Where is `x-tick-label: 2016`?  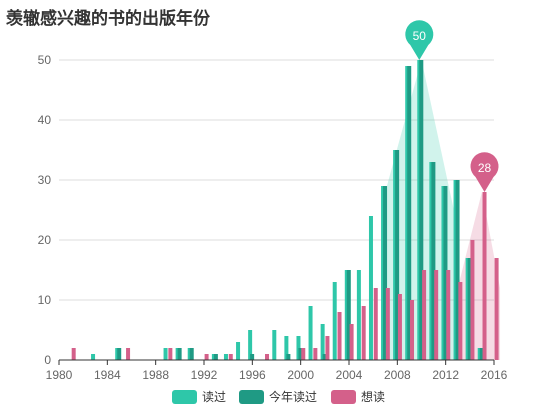 x-tick-label: 2016 is located at coordinates (494, 375).